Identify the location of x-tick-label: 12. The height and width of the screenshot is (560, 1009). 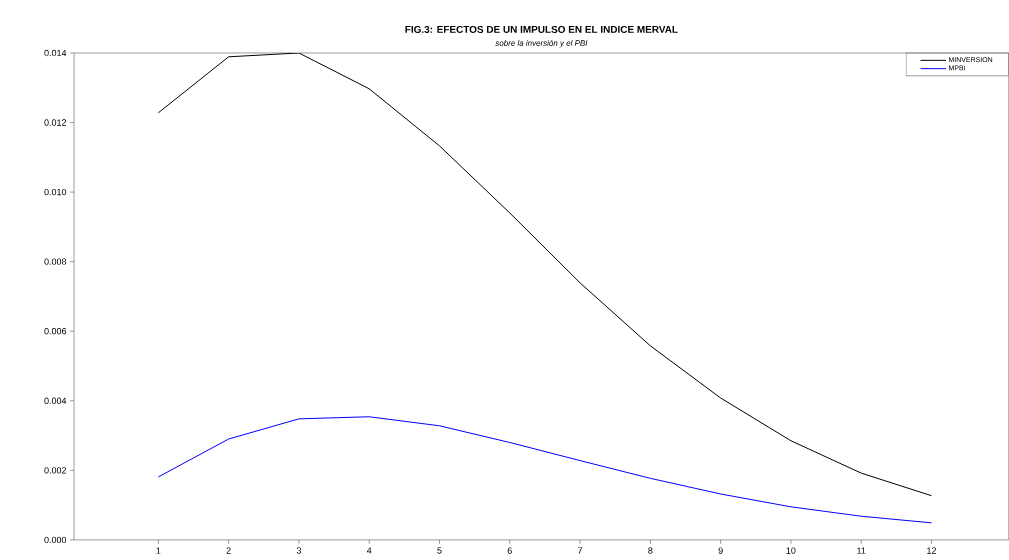
(932, 550).